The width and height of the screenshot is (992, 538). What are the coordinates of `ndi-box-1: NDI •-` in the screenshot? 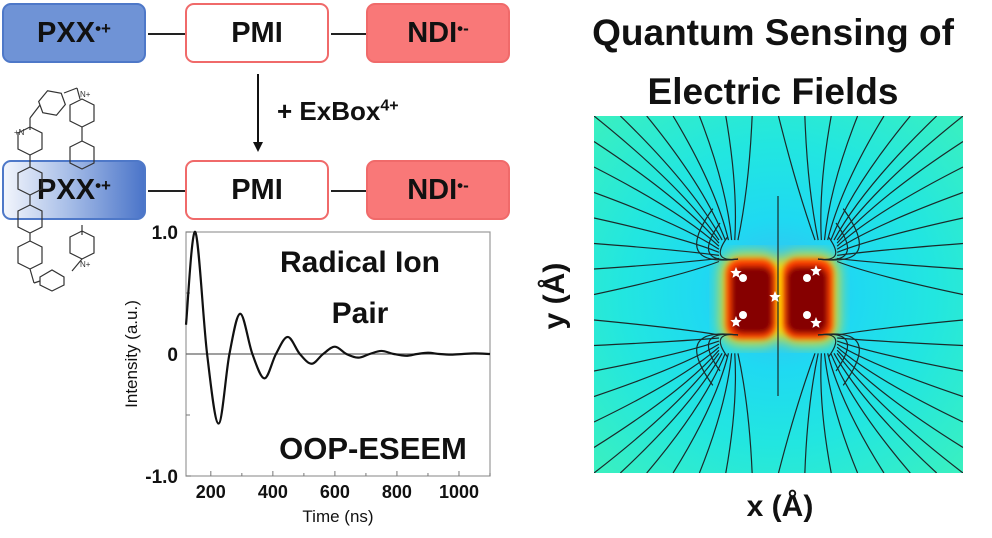 It's located at (438, 33).